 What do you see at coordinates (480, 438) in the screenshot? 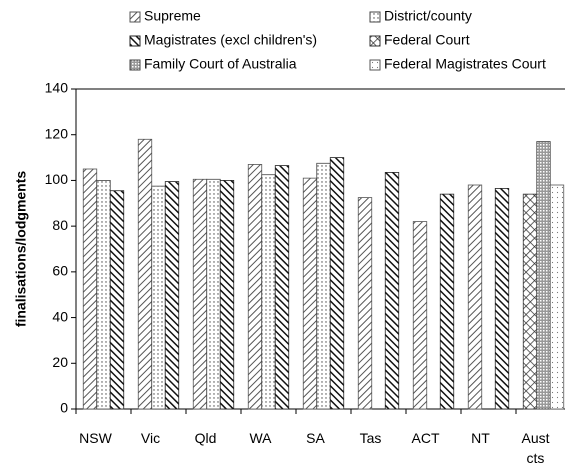
I see `x-tick-label: NT` at bounding box center [480, 438].